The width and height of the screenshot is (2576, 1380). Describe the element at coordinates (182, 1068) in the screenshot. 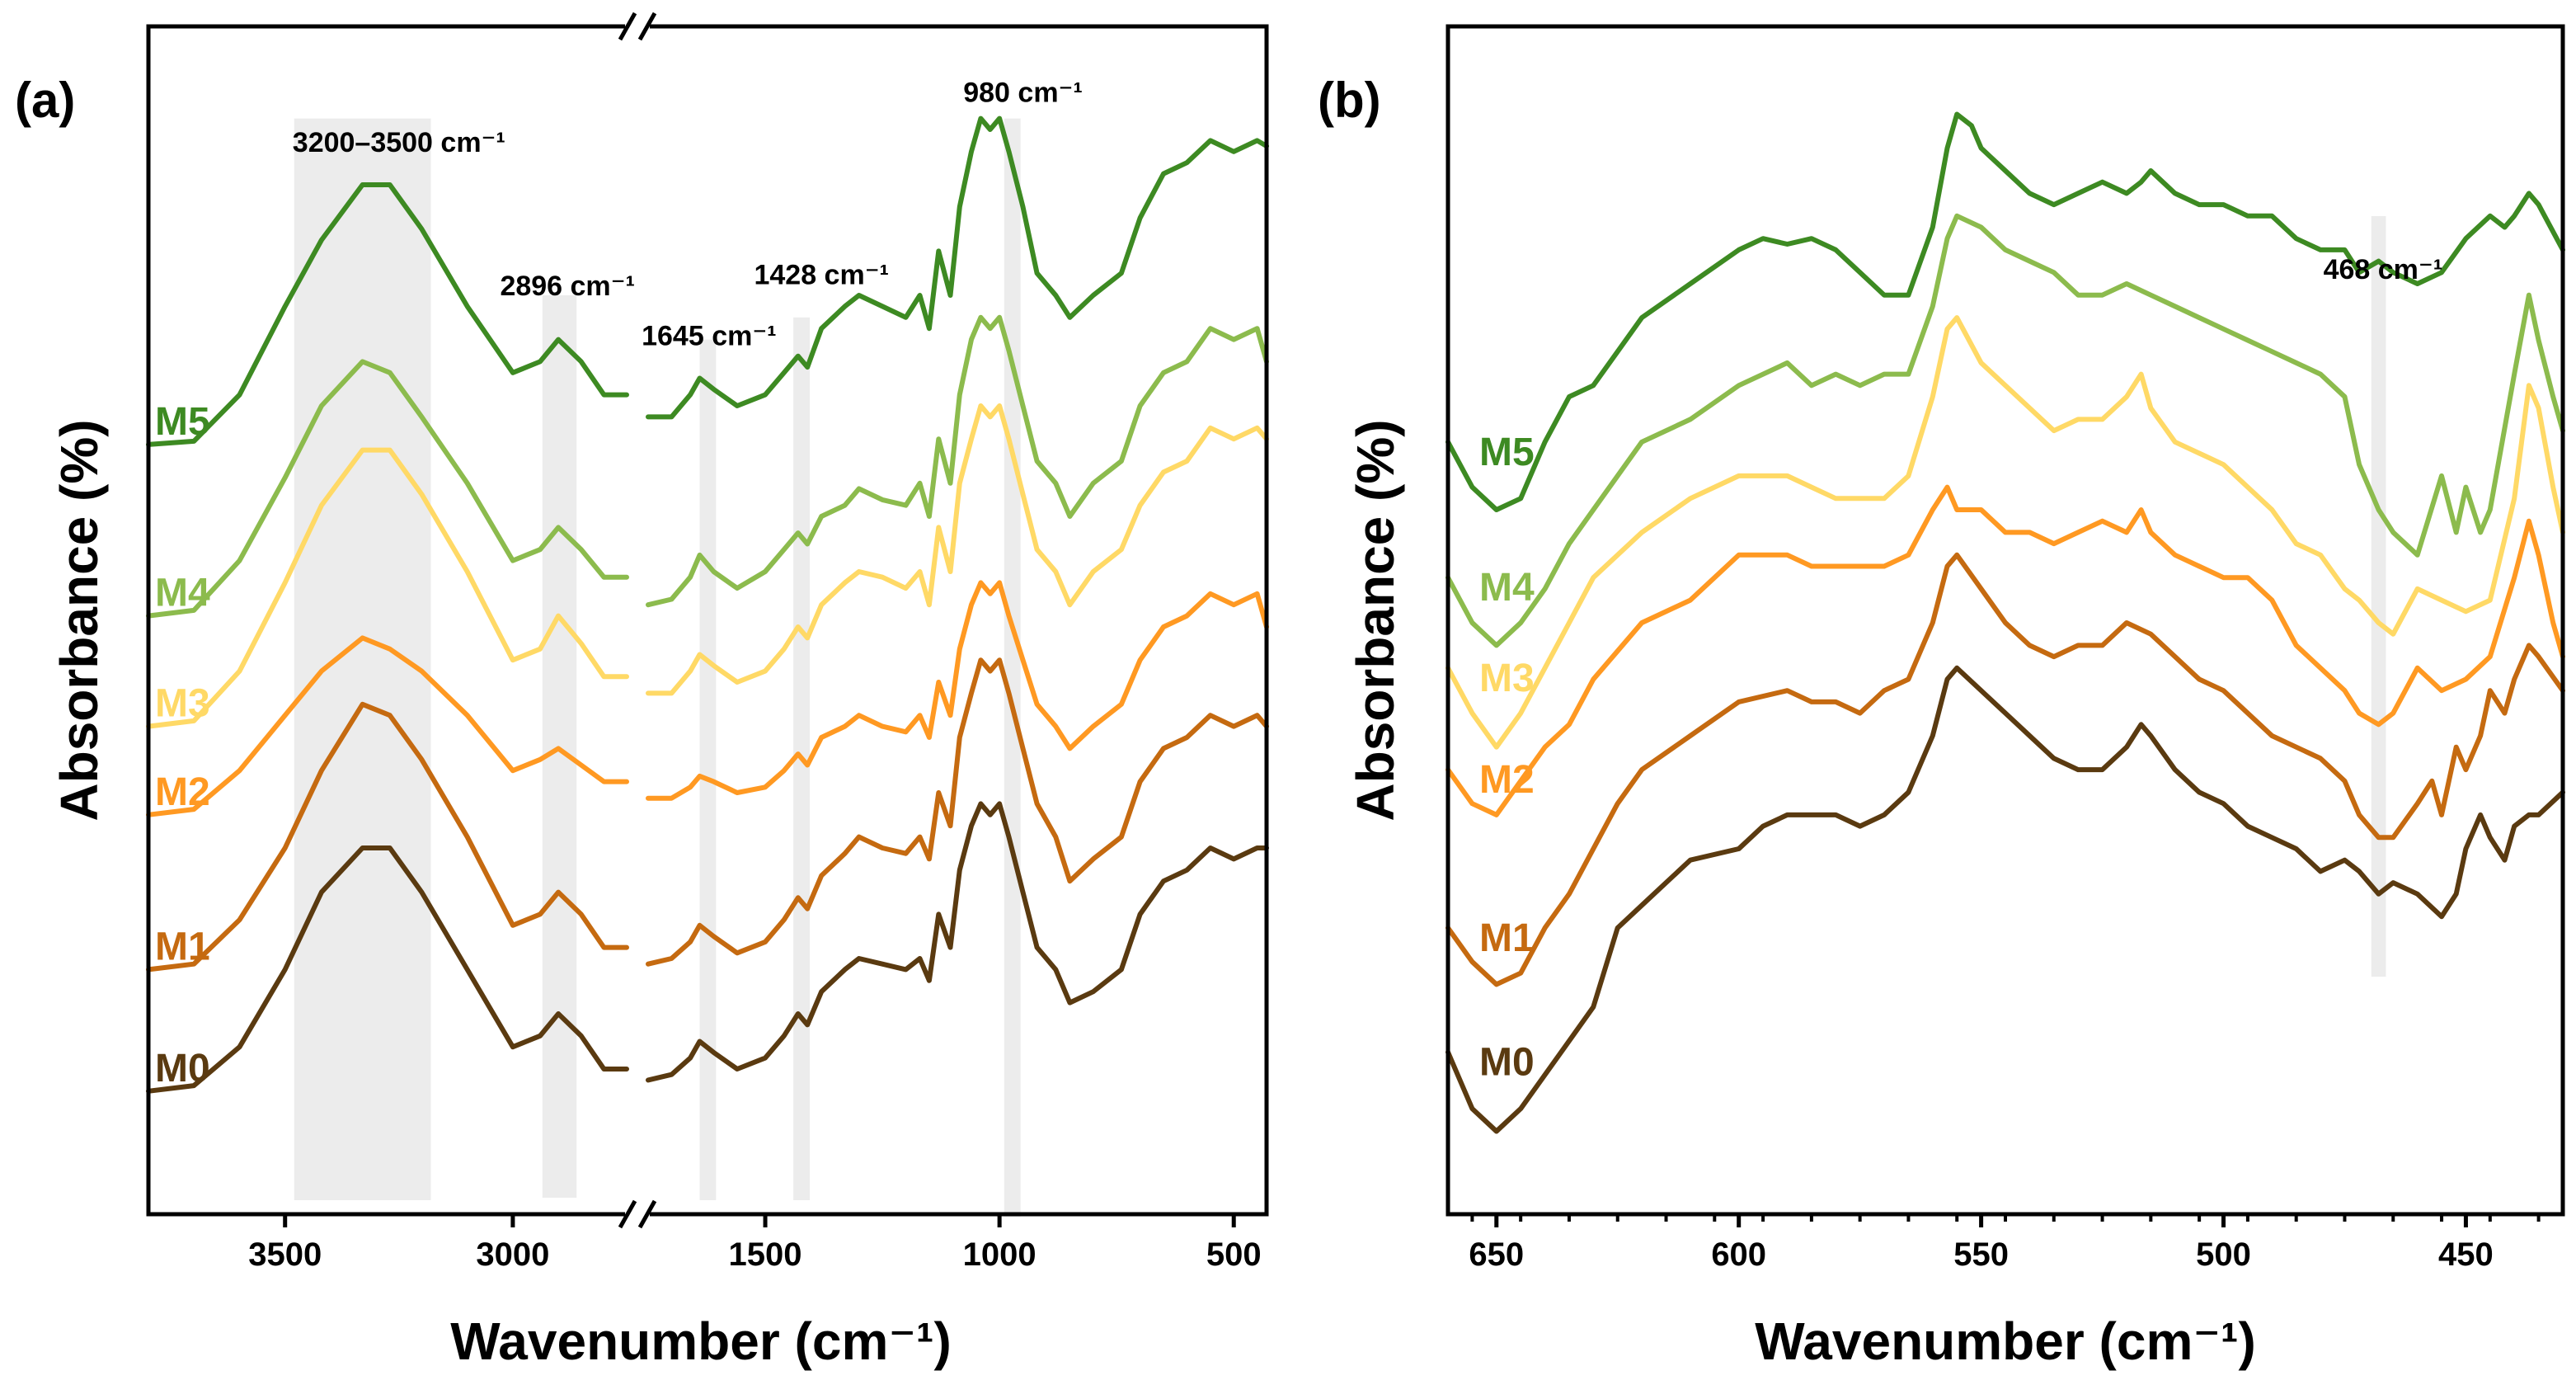

I see `series-label-a-m0: M0` at that location.